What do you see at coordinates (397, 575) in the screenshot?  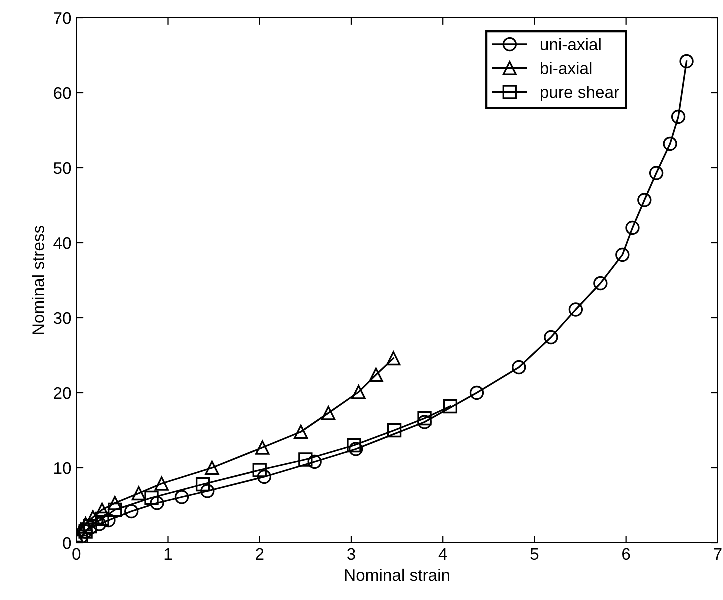 I see `x-axis-title: Nominal strain` at bounding box center [397, 575].